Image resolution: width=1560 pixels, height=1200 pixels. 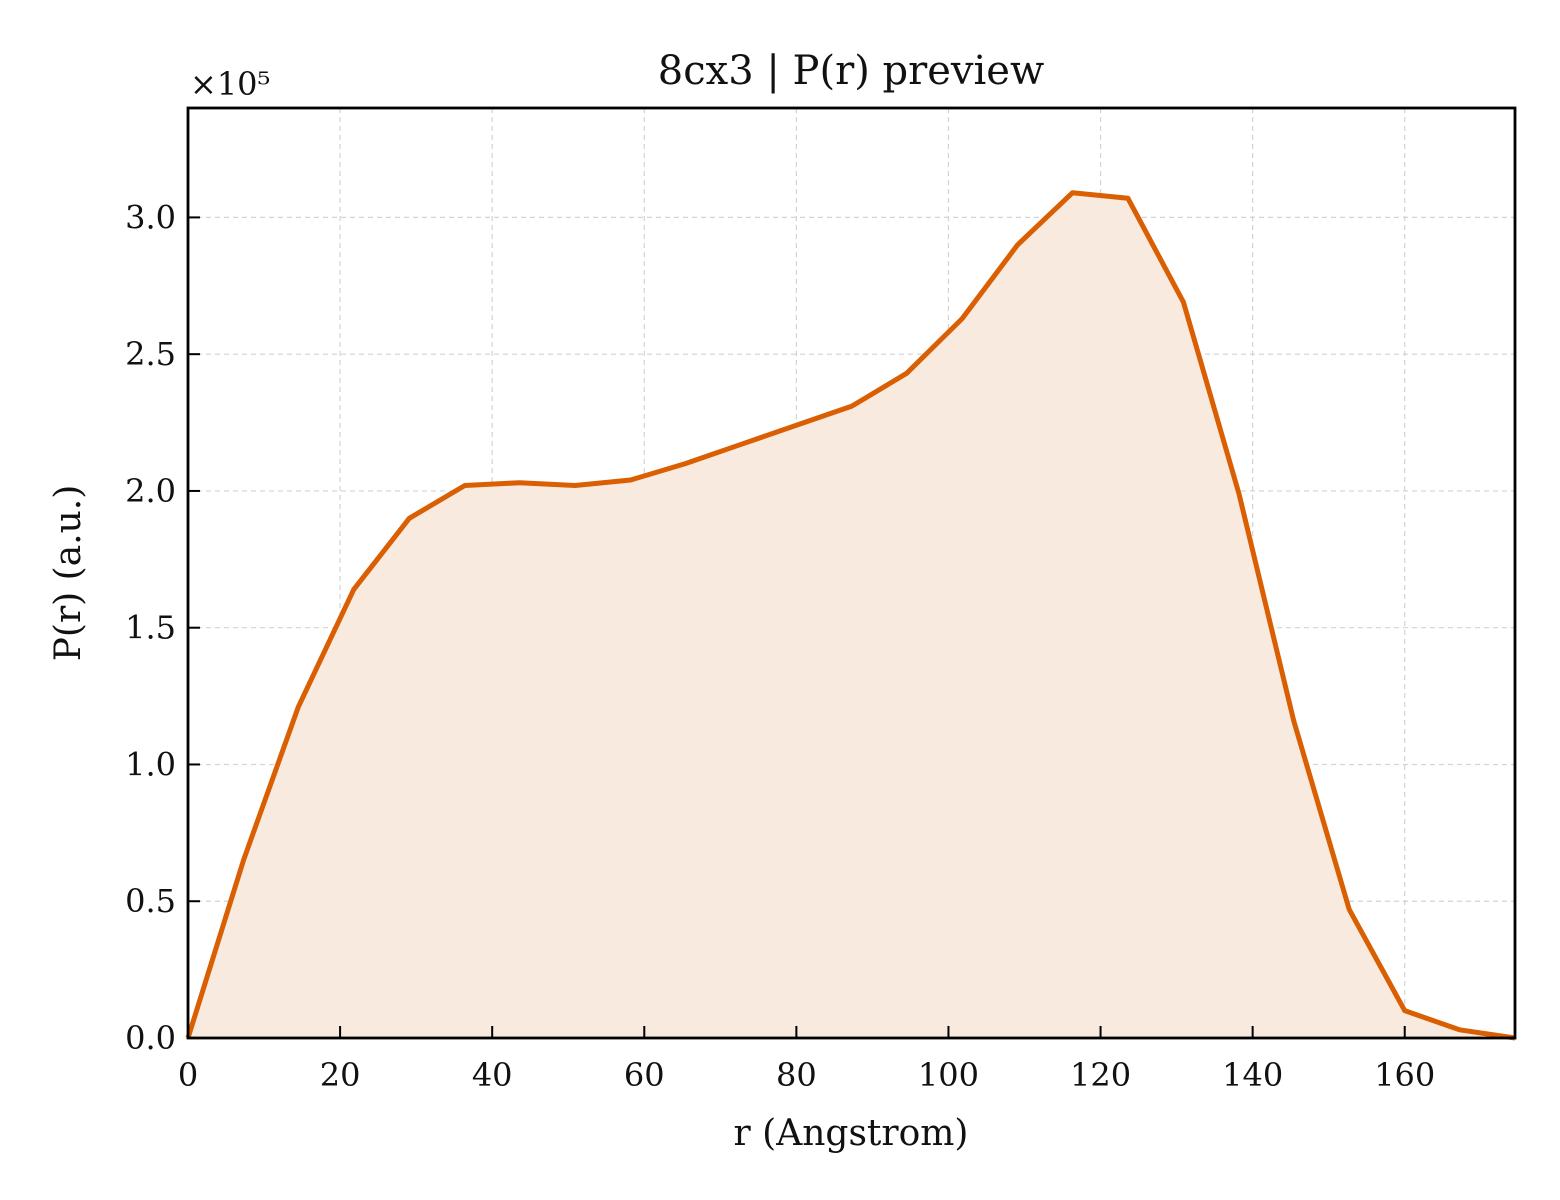 I want to click on x-tick-label: 20, so click(x=340, y=1075).